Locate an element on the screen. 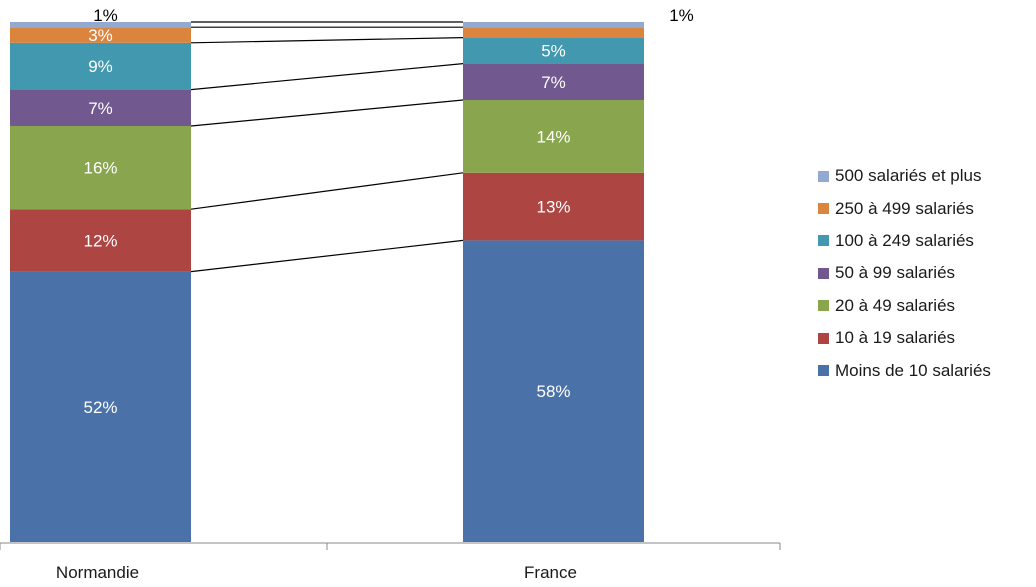 This screenshot has width=1036, height=587. bar-segment-normandie-20-a-49-salaries is located at coordinates (100, 168).